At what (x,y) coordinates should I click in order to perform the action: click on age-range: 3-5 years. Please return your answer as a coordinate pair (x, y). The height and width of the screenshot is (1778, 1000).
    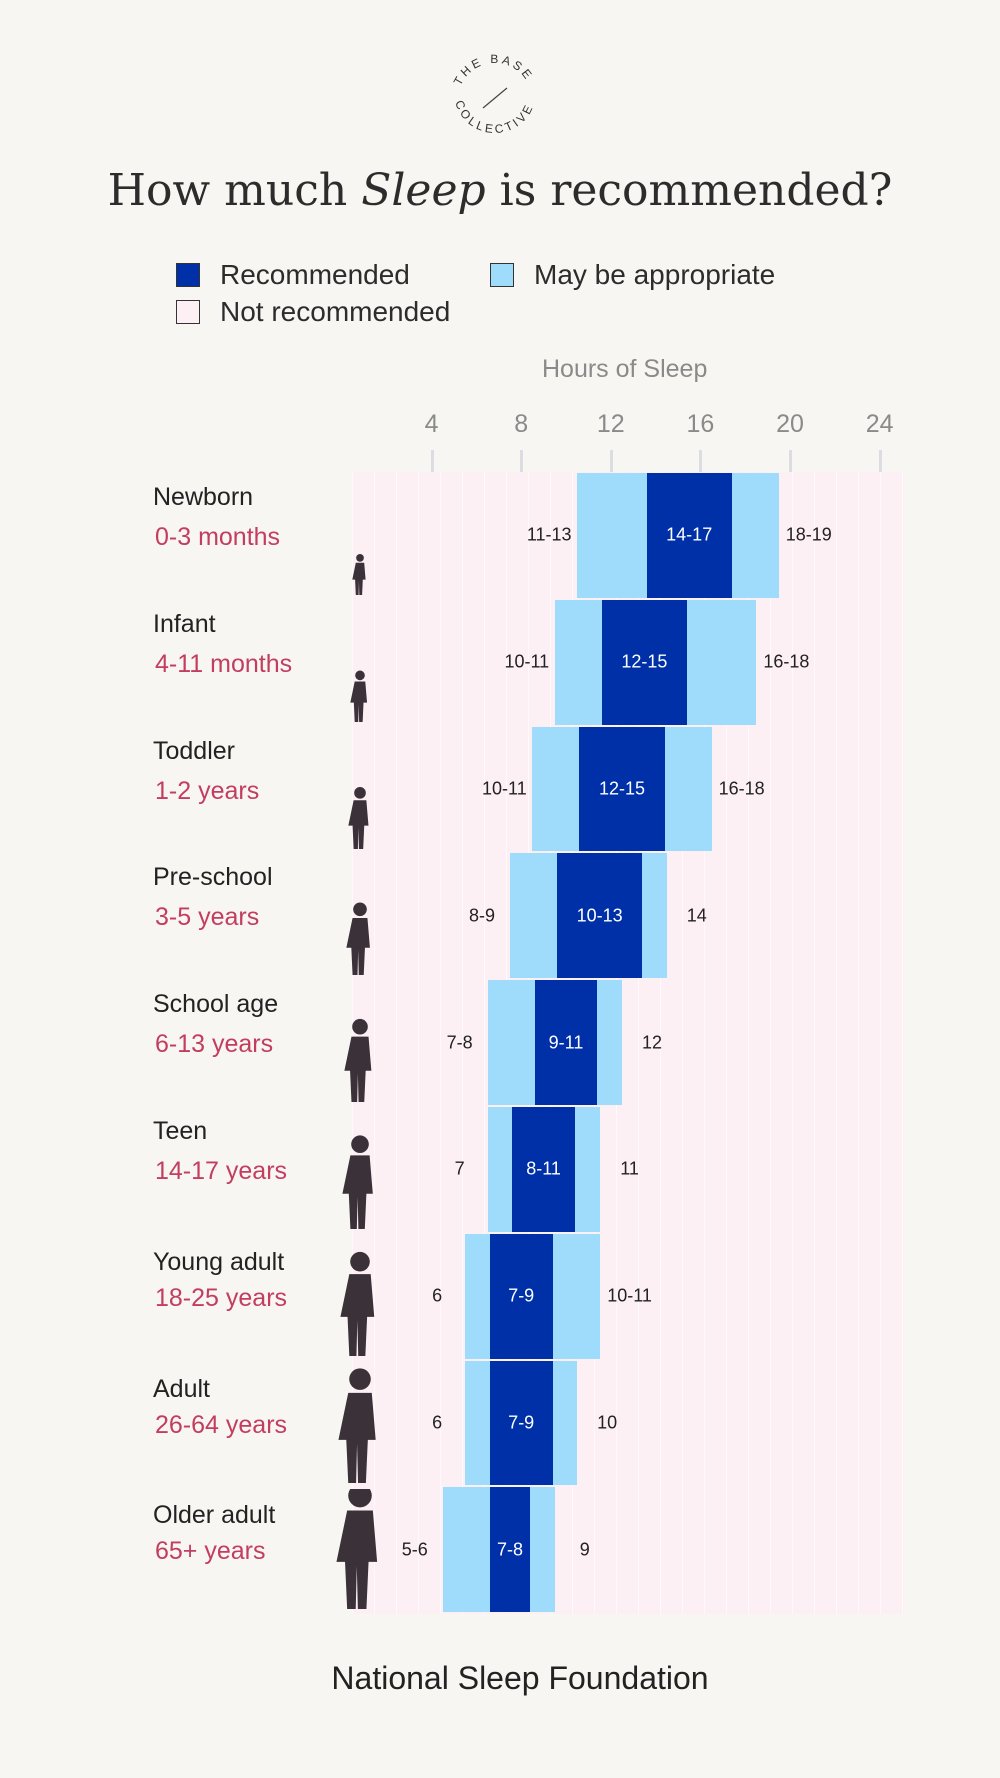
    Looking at the image, I should click on (207, 917).